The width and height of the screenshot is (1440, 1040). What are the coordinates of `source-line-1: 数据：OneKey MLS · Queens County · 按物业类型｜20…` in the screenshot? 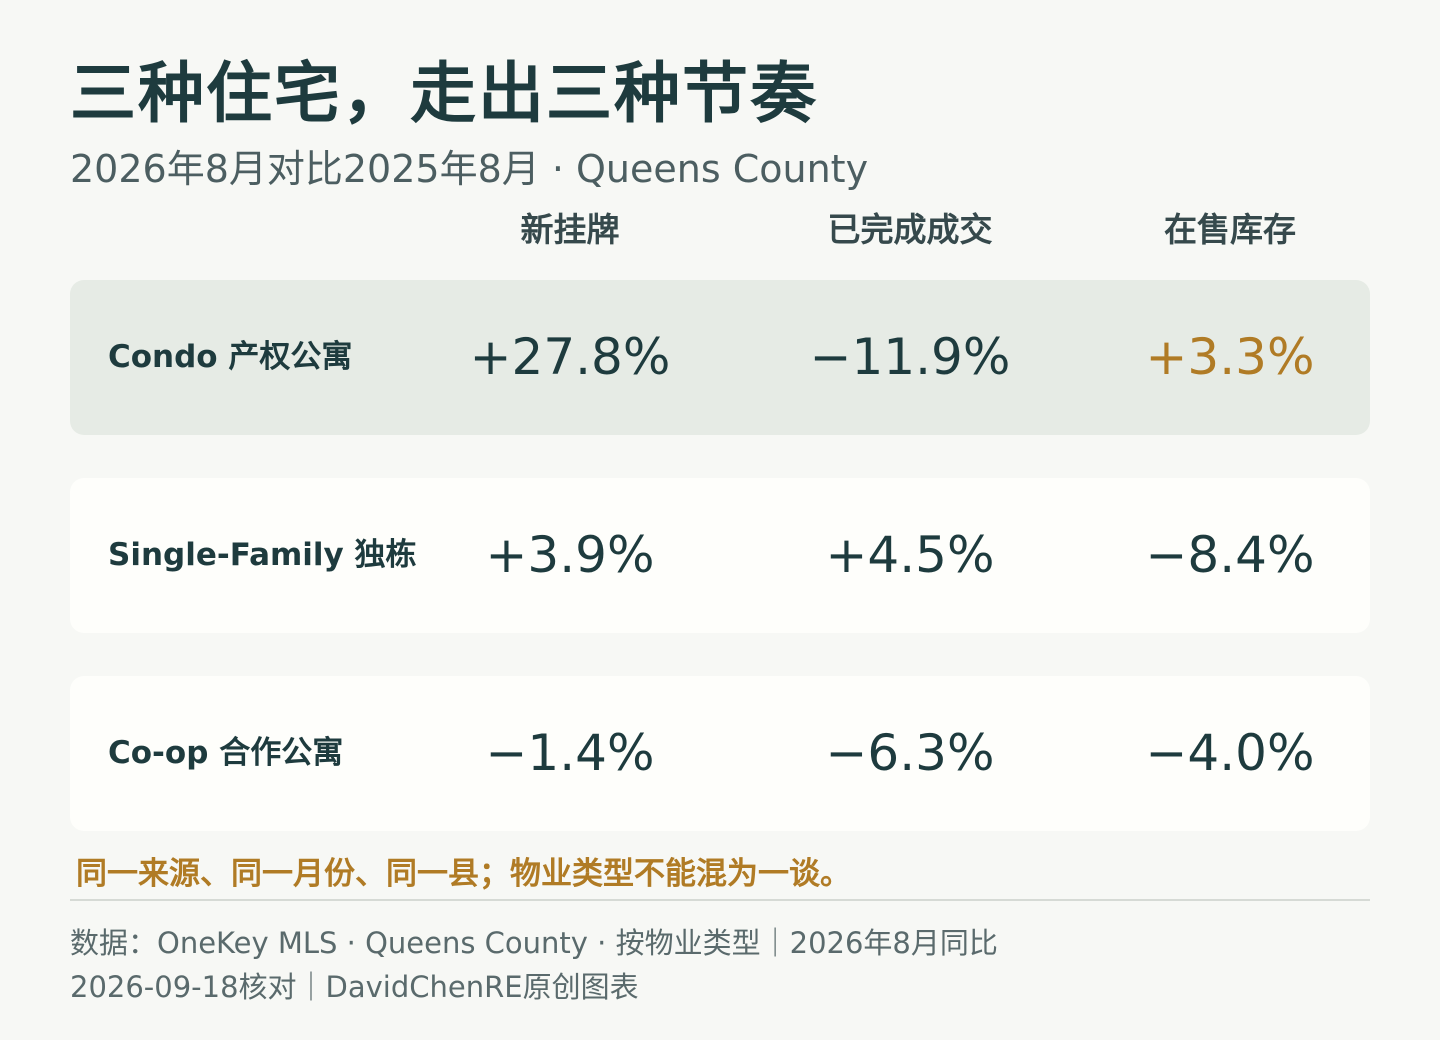 It's located at (534, 943).